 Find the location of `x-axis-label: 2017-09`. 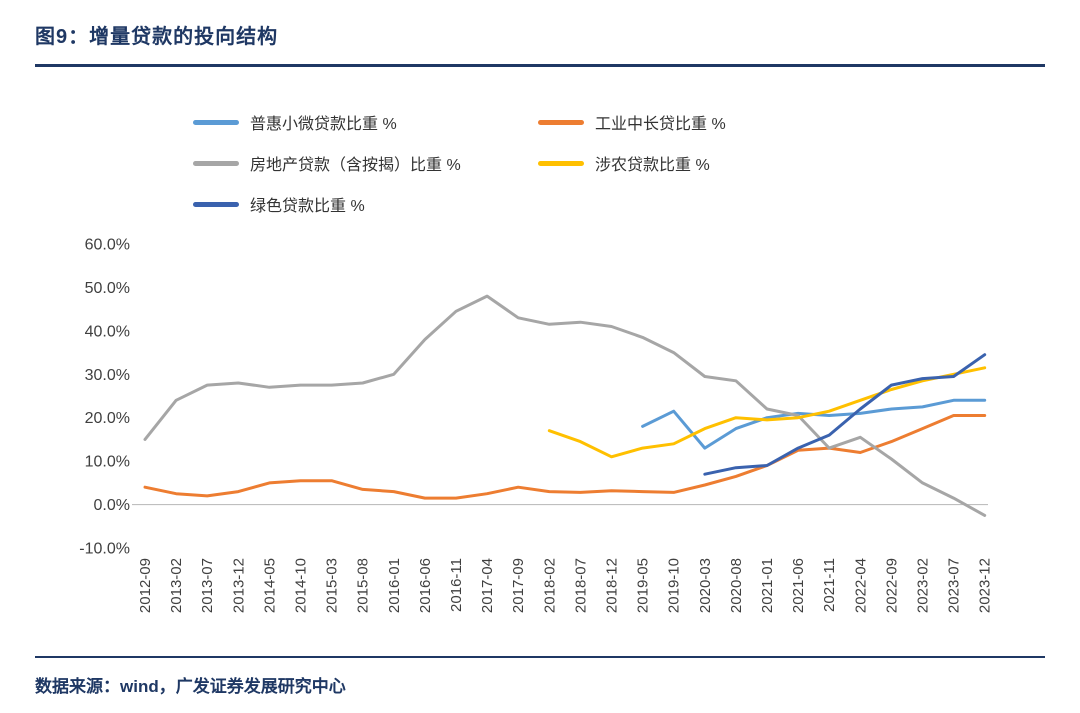

x-axis-label: 2017-09 is located at coordinates (518, 585).